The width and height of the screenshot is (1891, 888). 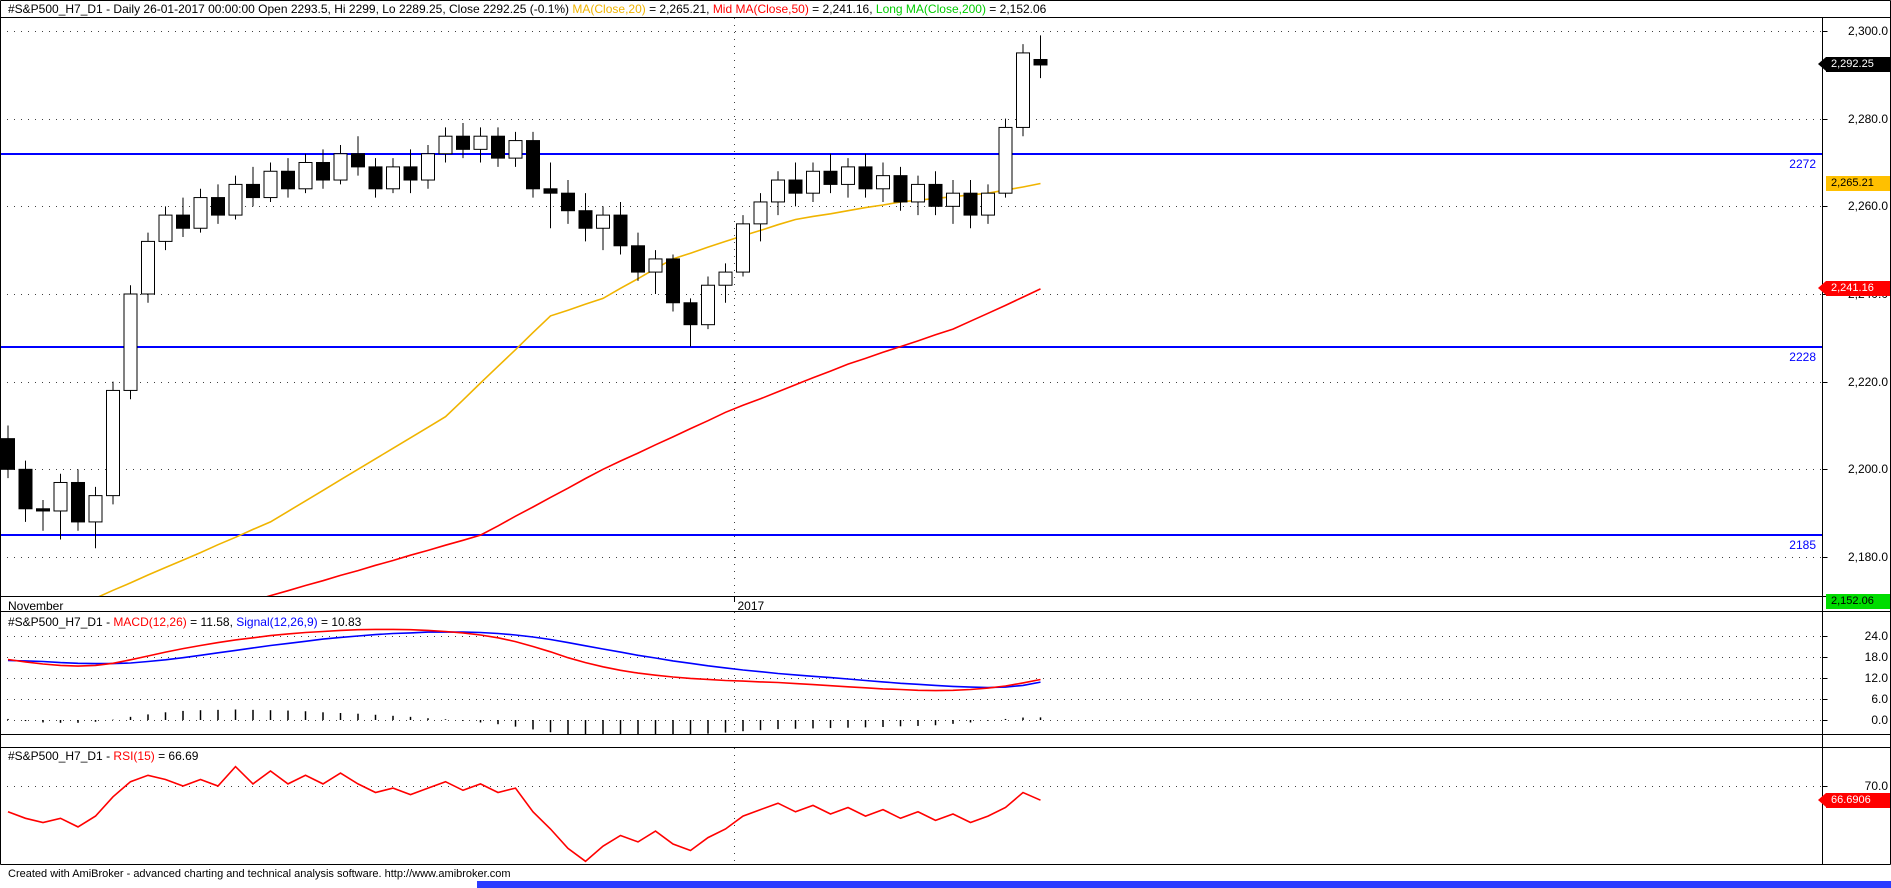 I want to click on rsi-value-box: 66.6906, so click(x=1854, y=800).